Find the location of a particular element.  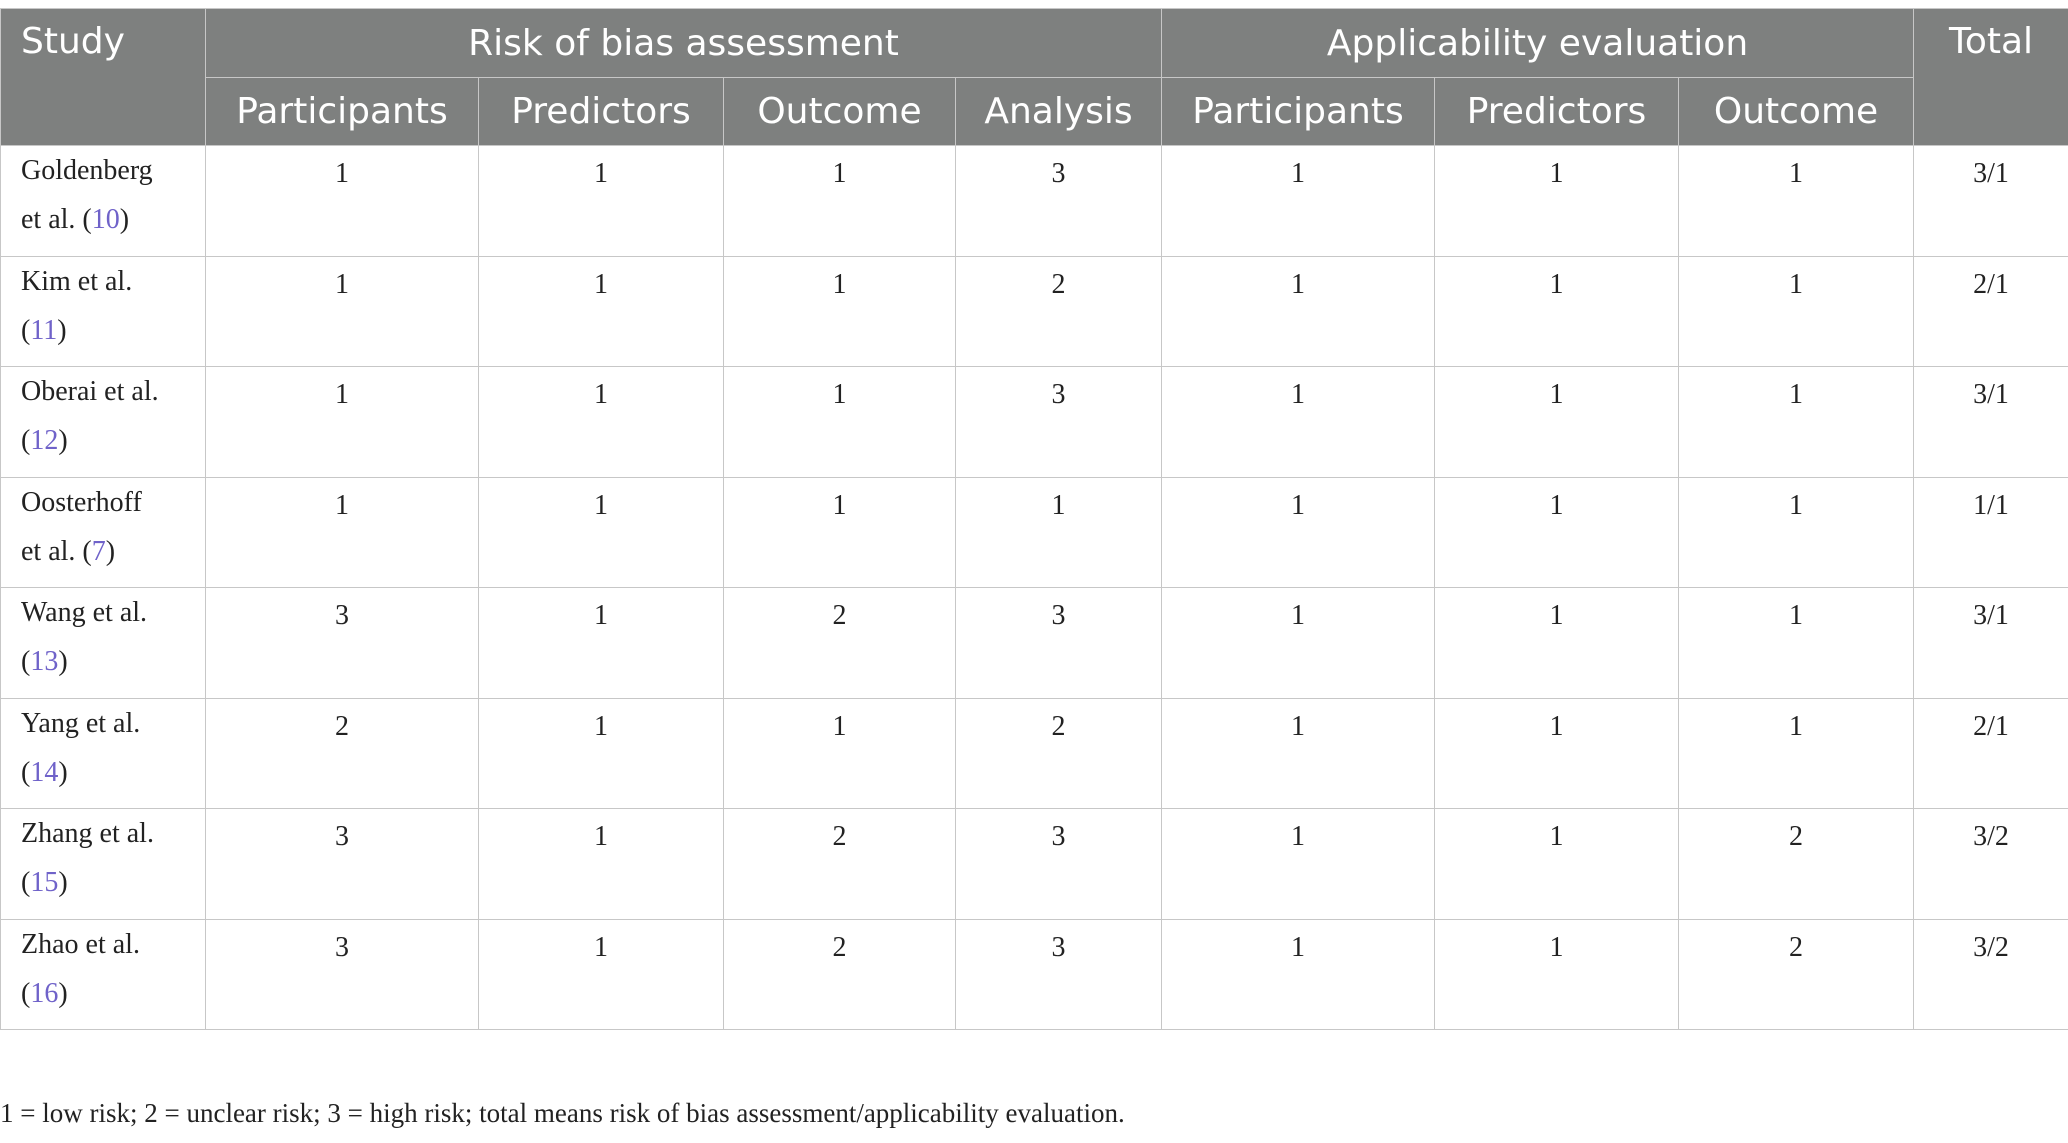

table-row: Wang et al. (13) 3 1 2 3 1 1 1 3/1 is located at coordinates (1034, 643).